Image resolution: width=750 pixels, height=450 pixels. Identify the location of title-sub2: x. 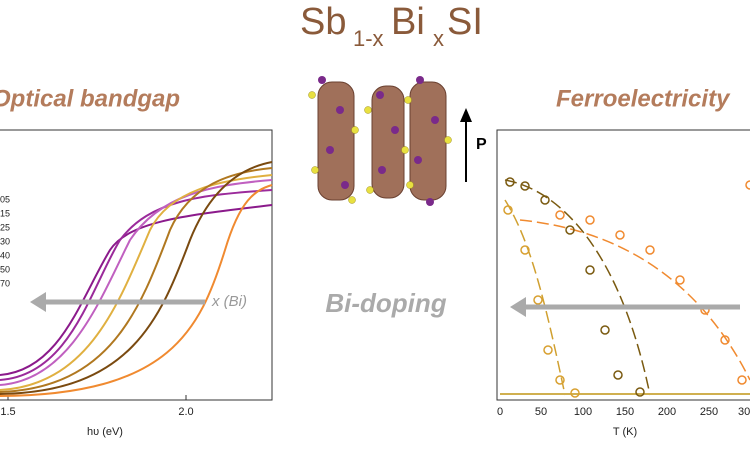
(438, 38).